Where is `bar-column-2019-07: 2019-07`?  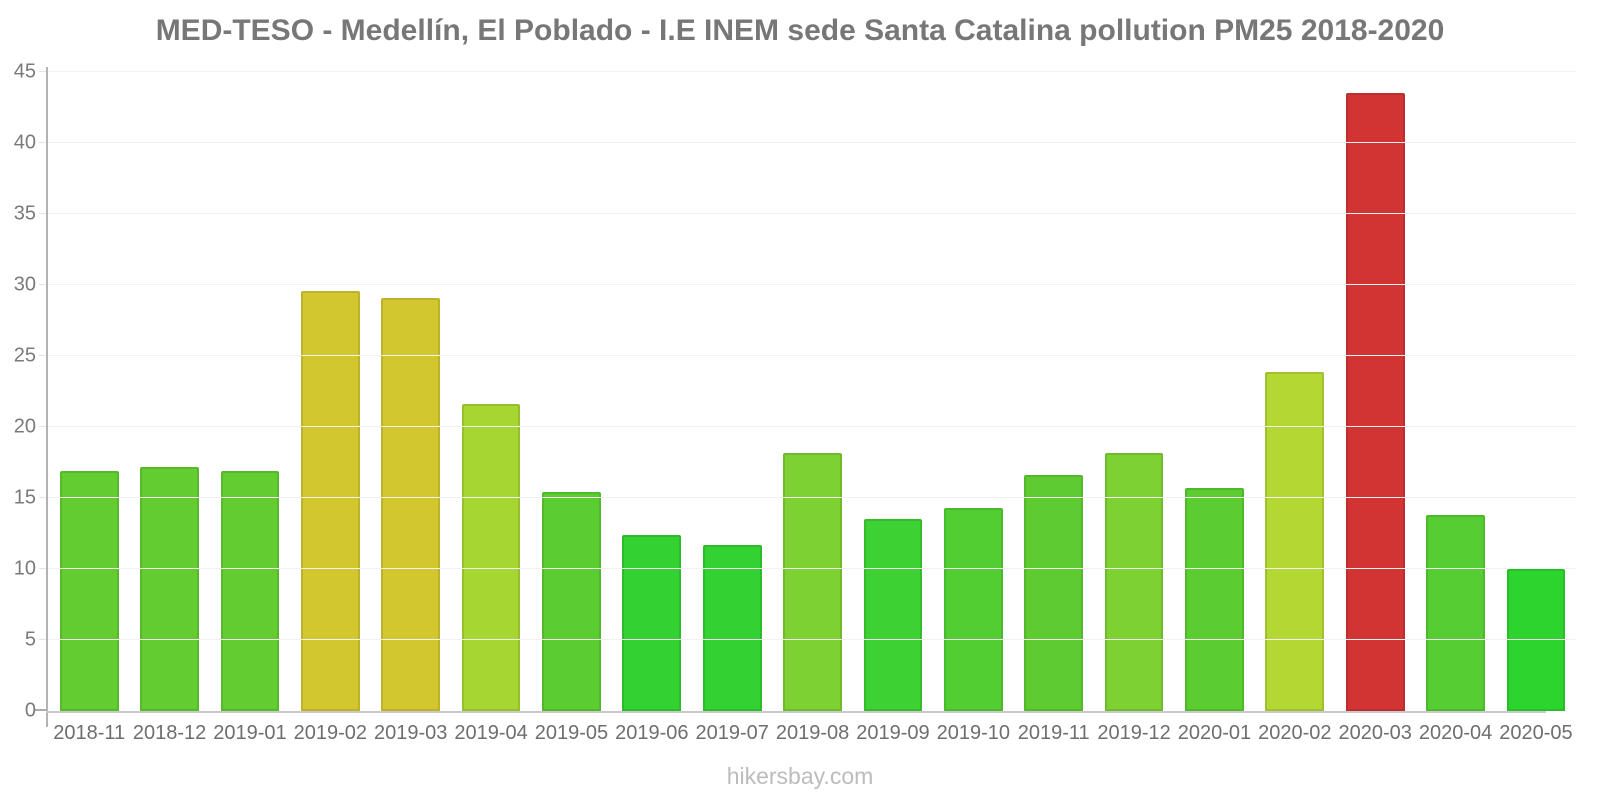 bar-column-2019-07: 2019-07 is located at coordinates (732, 408).